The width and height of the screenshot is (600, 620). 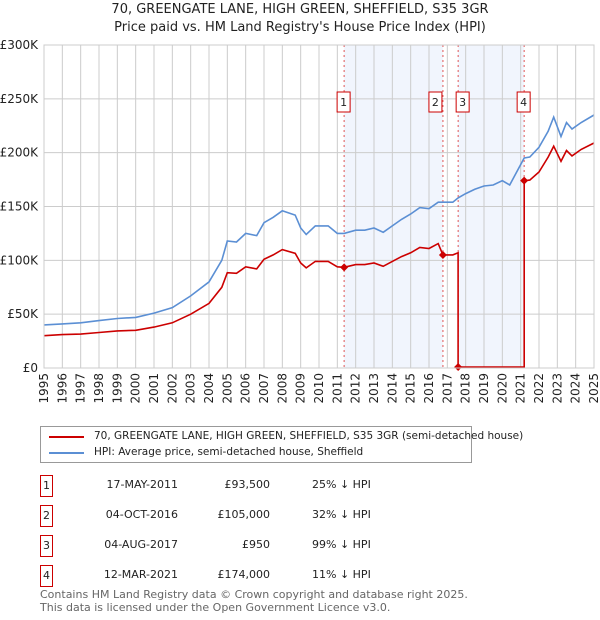 I want to click on sale-hpi-diff: 99% ↓ HPI, so click(x=341, y=544).